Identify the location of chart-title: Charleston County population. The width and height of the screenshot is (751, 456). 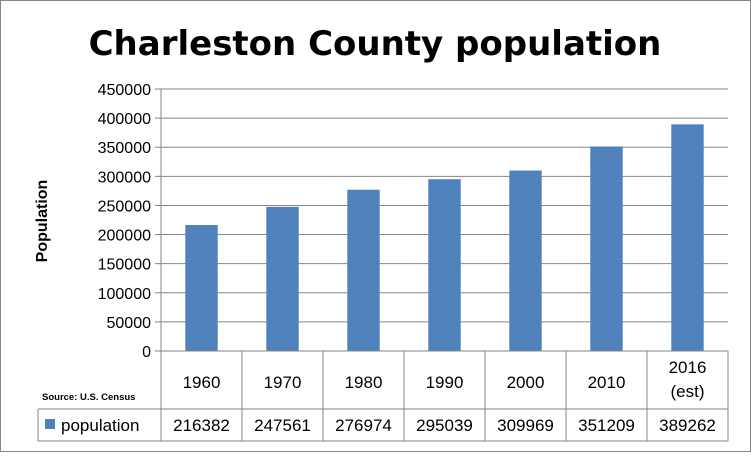
(375, 44).